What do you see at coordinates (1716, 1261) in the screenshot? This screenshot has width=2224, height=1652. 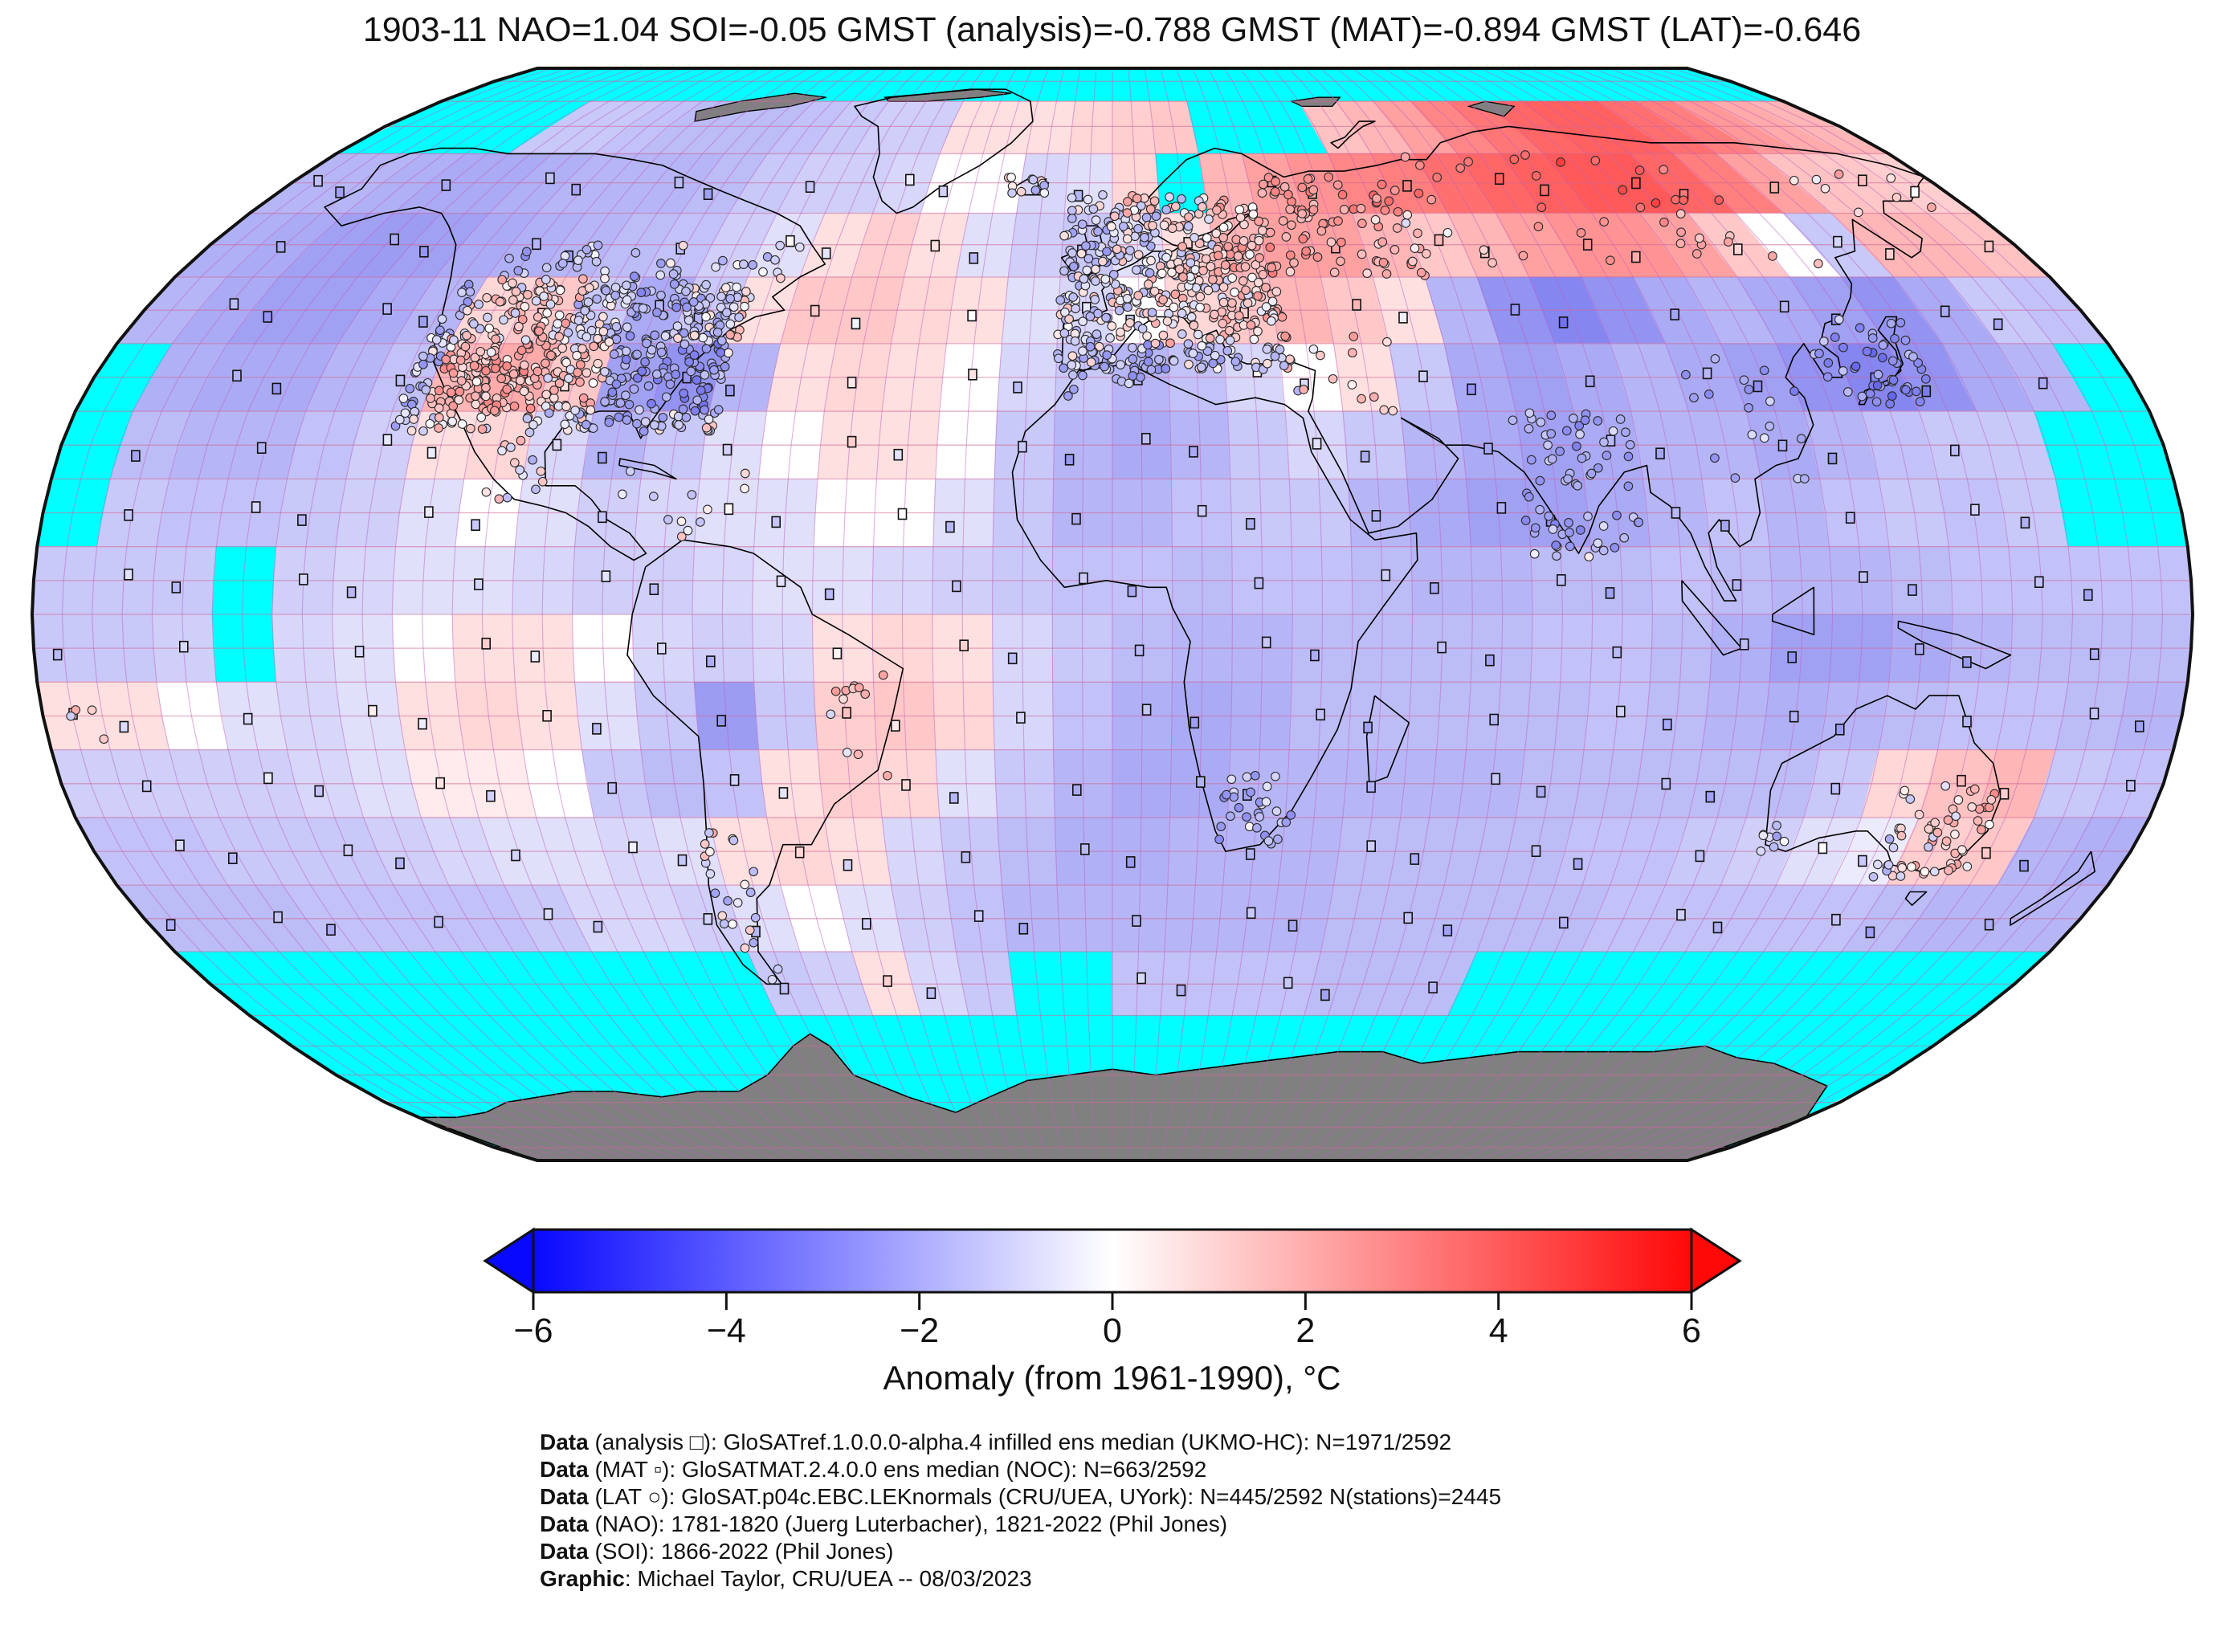 I see `colorbar-right-arrow` at bounding box center [1716, 1261].